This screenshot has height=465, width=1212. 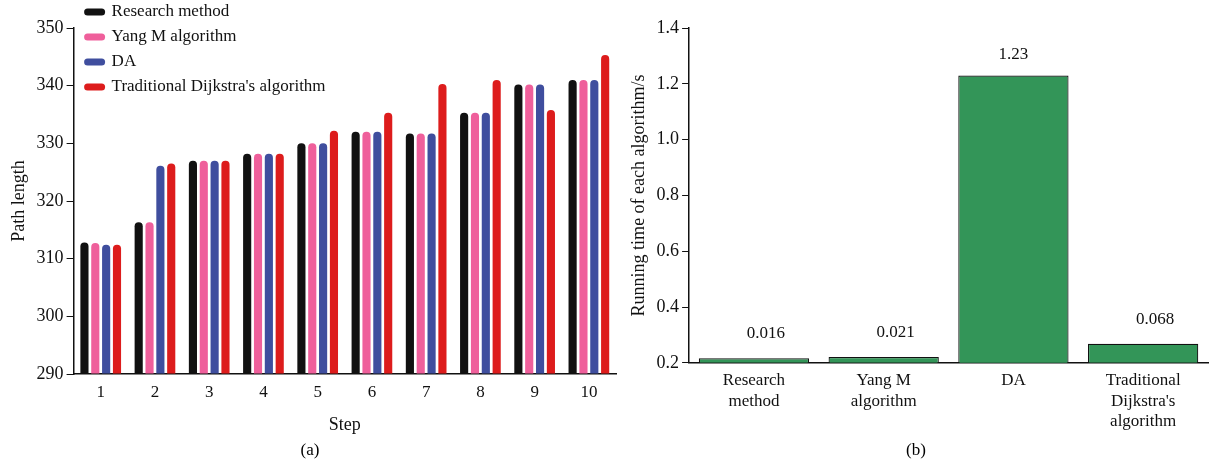 What do you see at coordinates (50, 26) in the screenshot?
I see `y-tick-label: 350` at bounding box center [50, 26].